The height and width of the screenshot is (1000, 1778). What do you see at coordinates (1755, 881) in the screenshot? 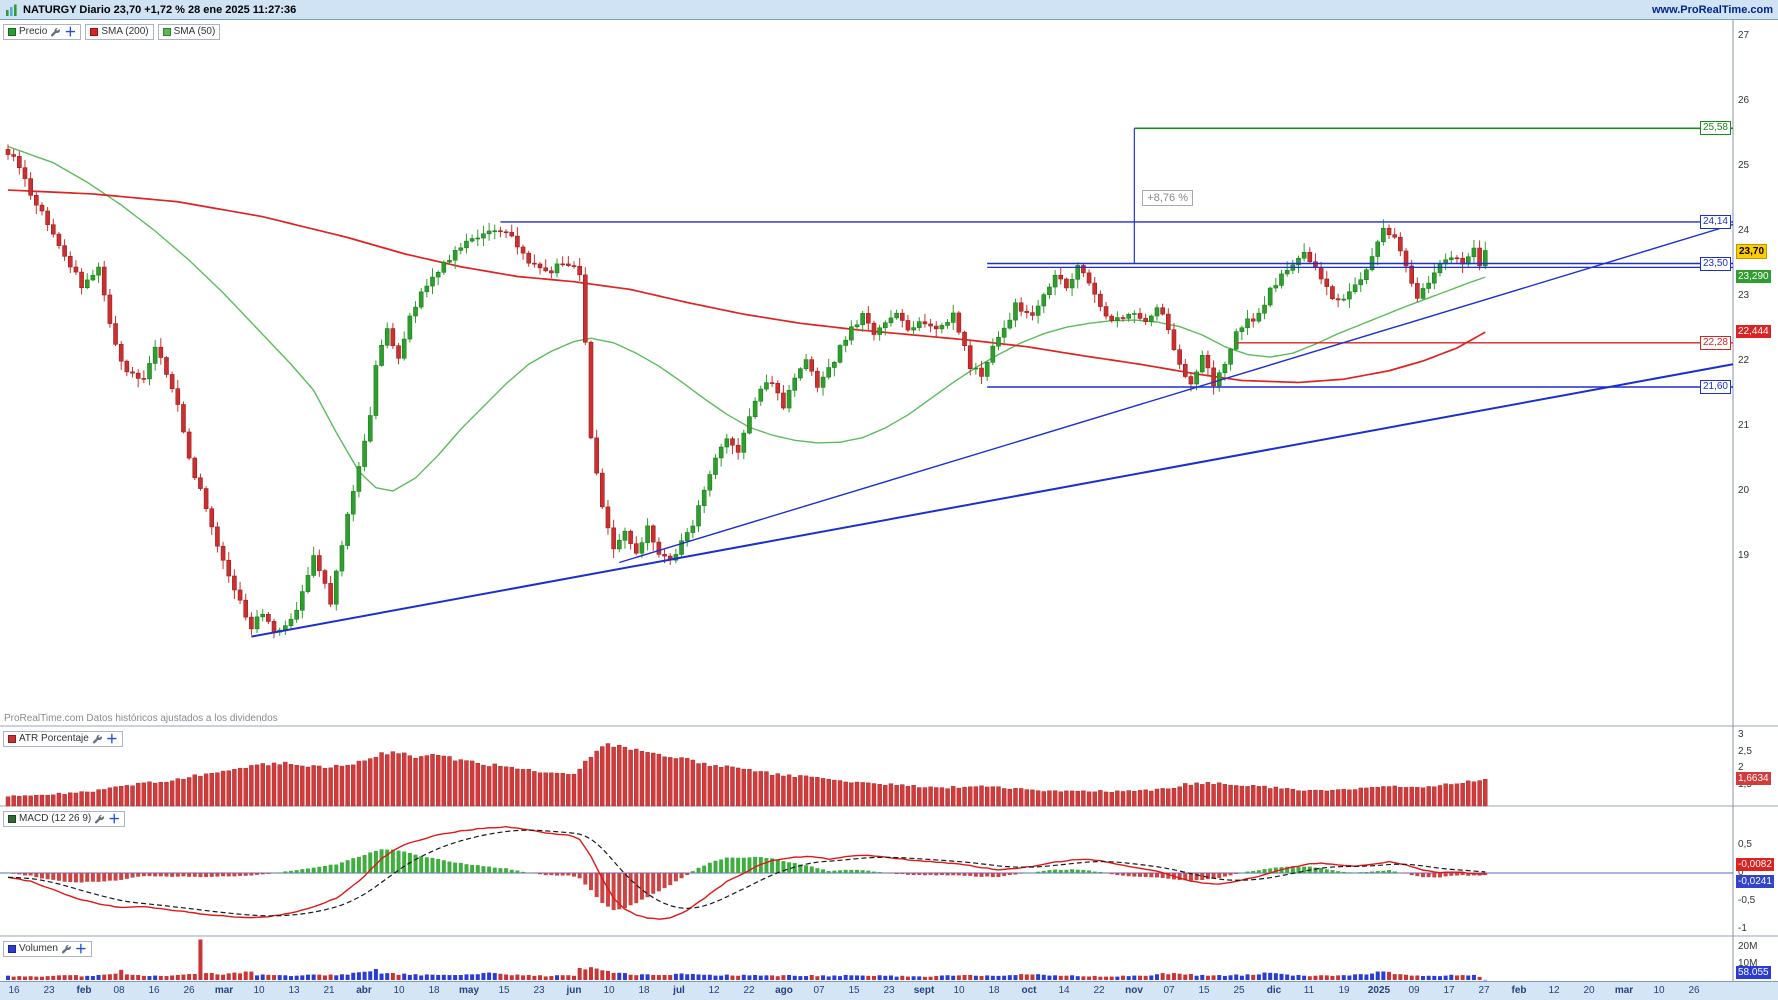
I see `macd-signal-value-box: -0,0241` at bounding box center [1755, 881].